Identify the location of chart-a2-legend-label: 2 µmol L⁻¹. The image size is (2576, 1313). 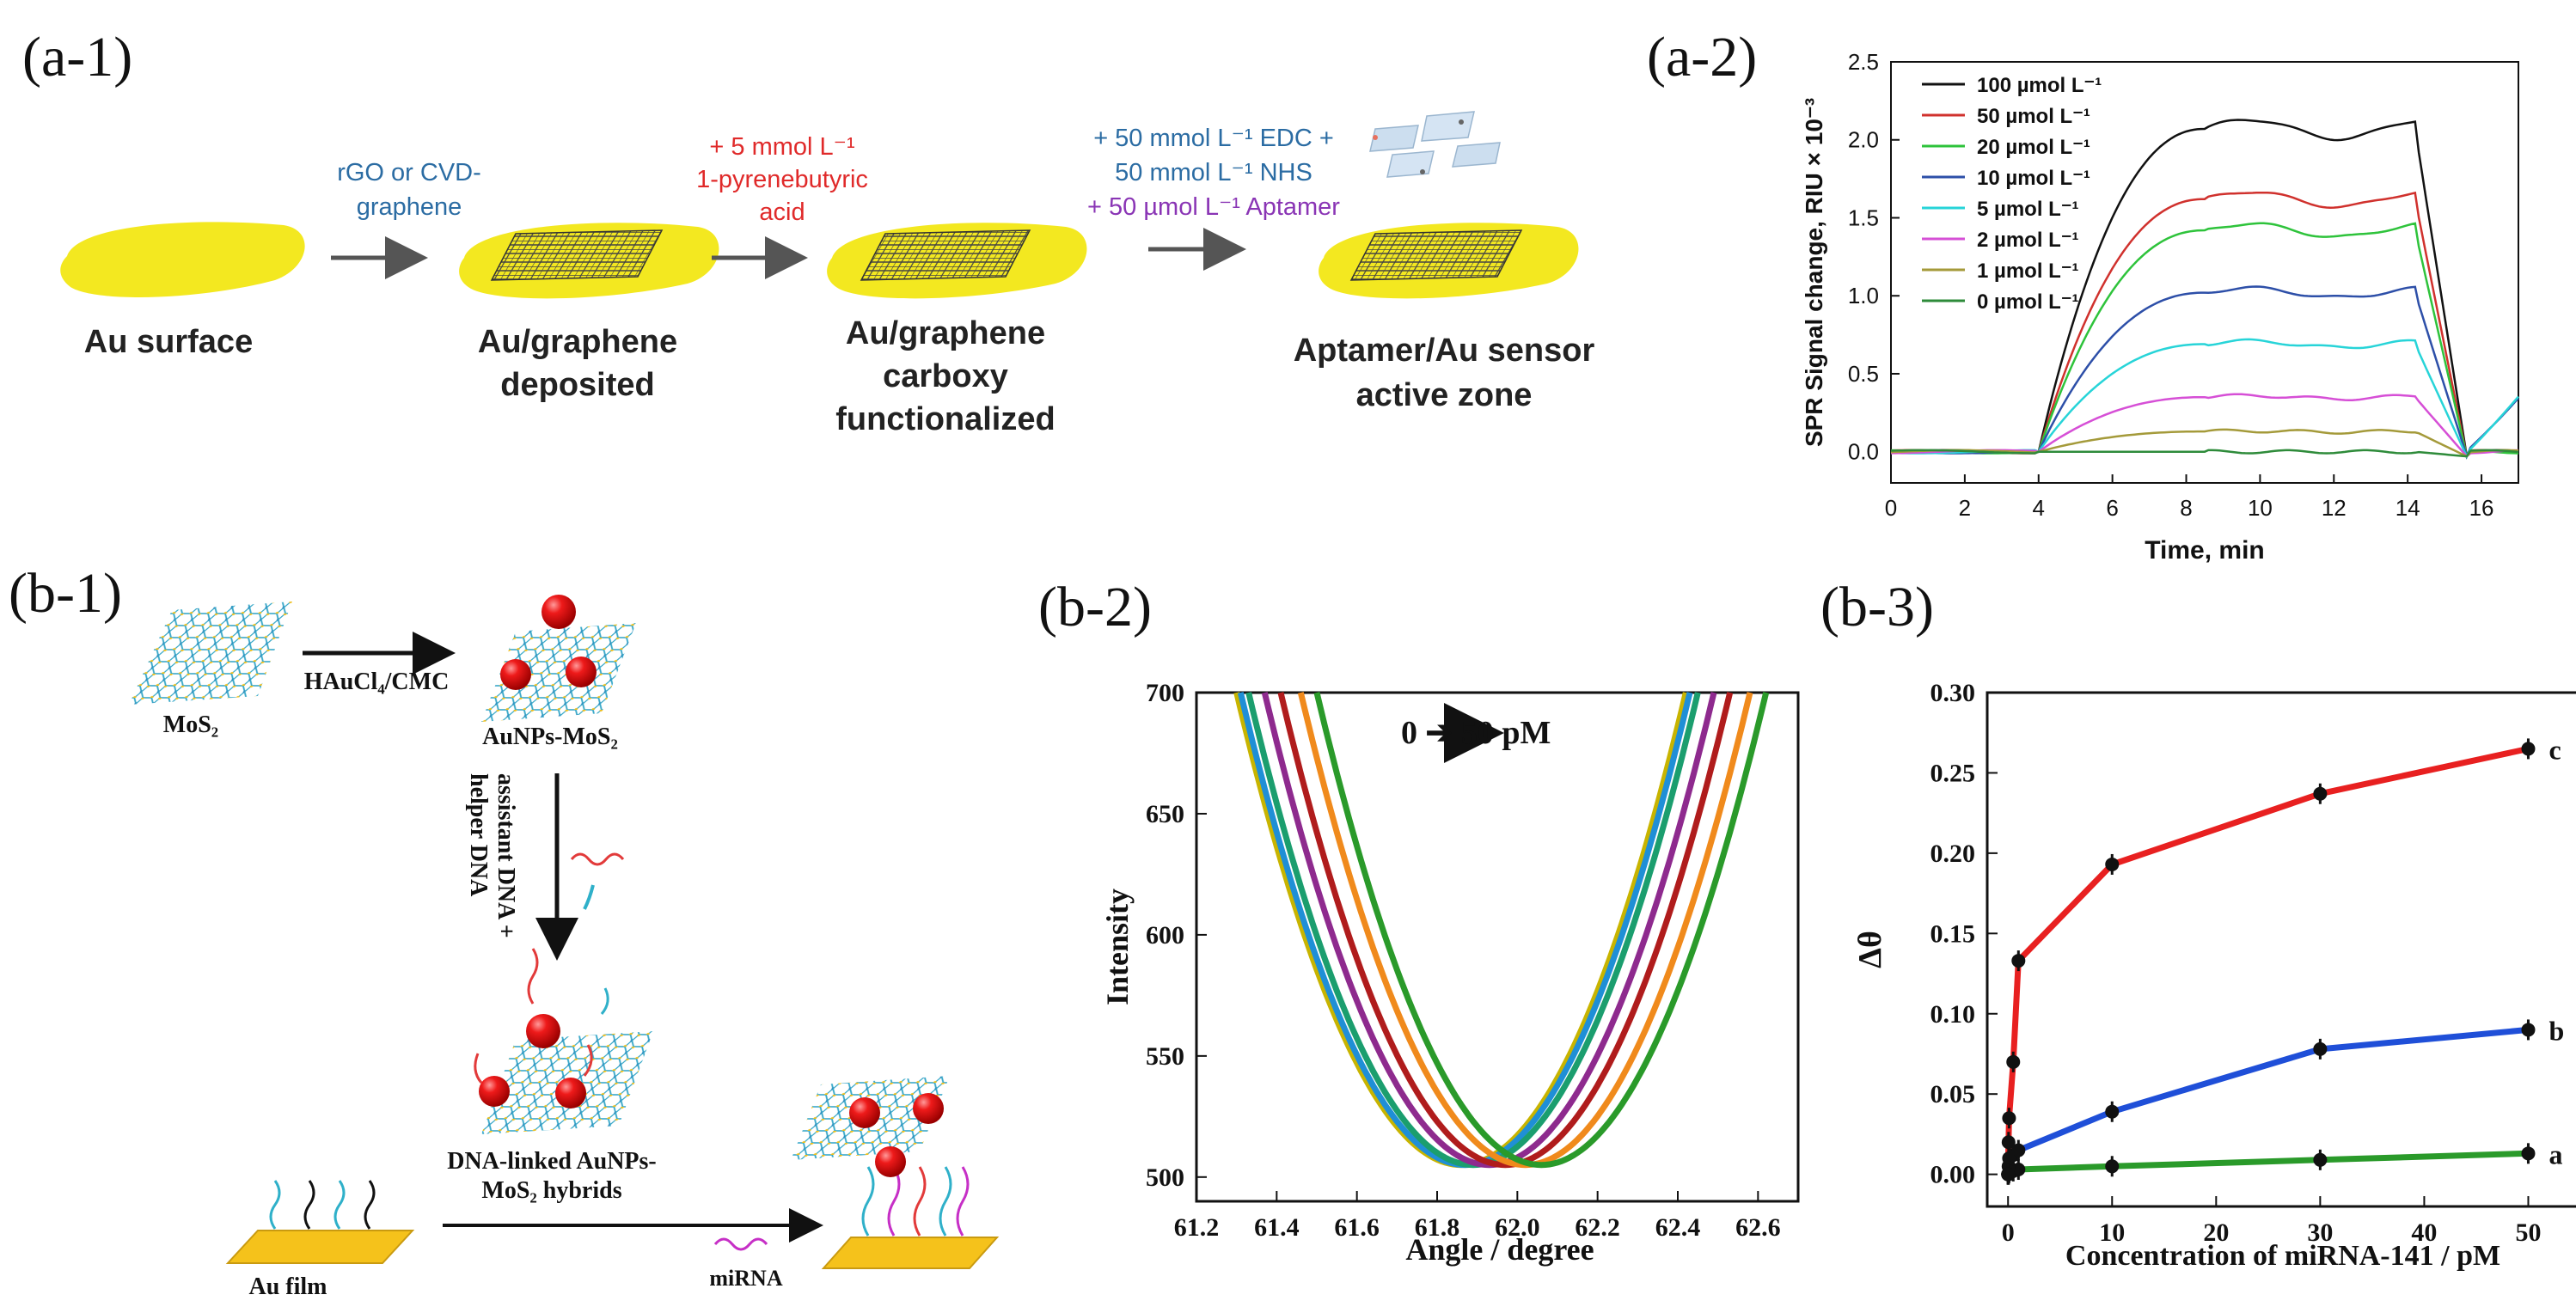
(2028, 240).